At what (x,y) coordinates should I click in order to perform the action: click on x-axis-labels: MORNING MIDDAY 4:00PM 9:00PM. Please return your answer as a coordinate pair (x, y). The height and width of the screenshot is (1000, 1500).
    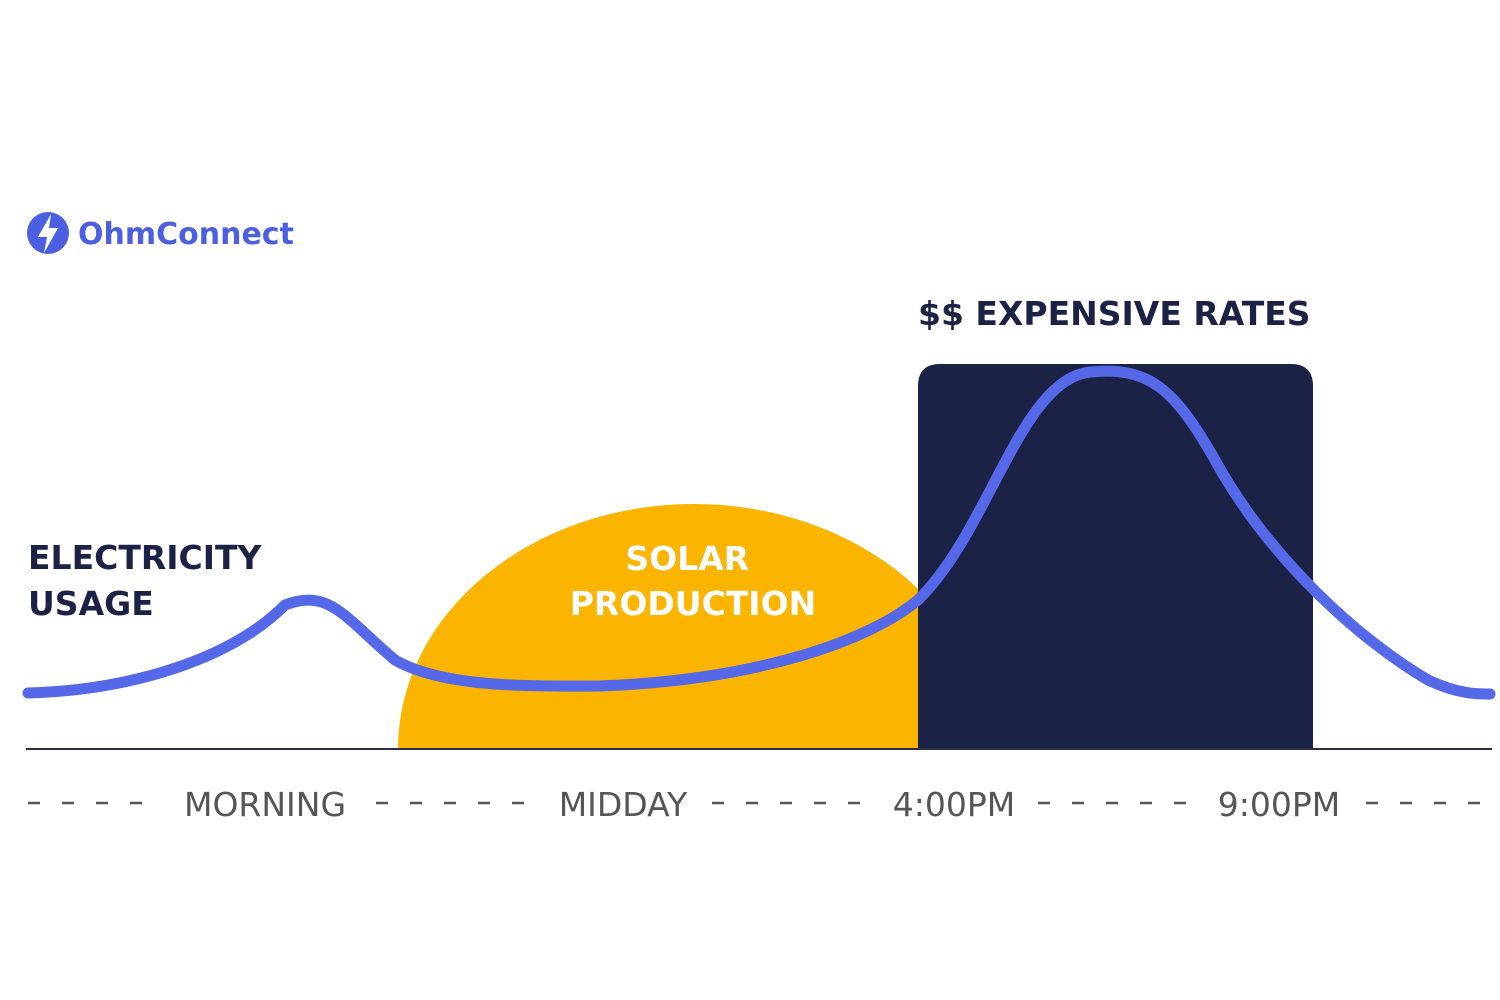
    Looking at the image, I should click on (762, 804).